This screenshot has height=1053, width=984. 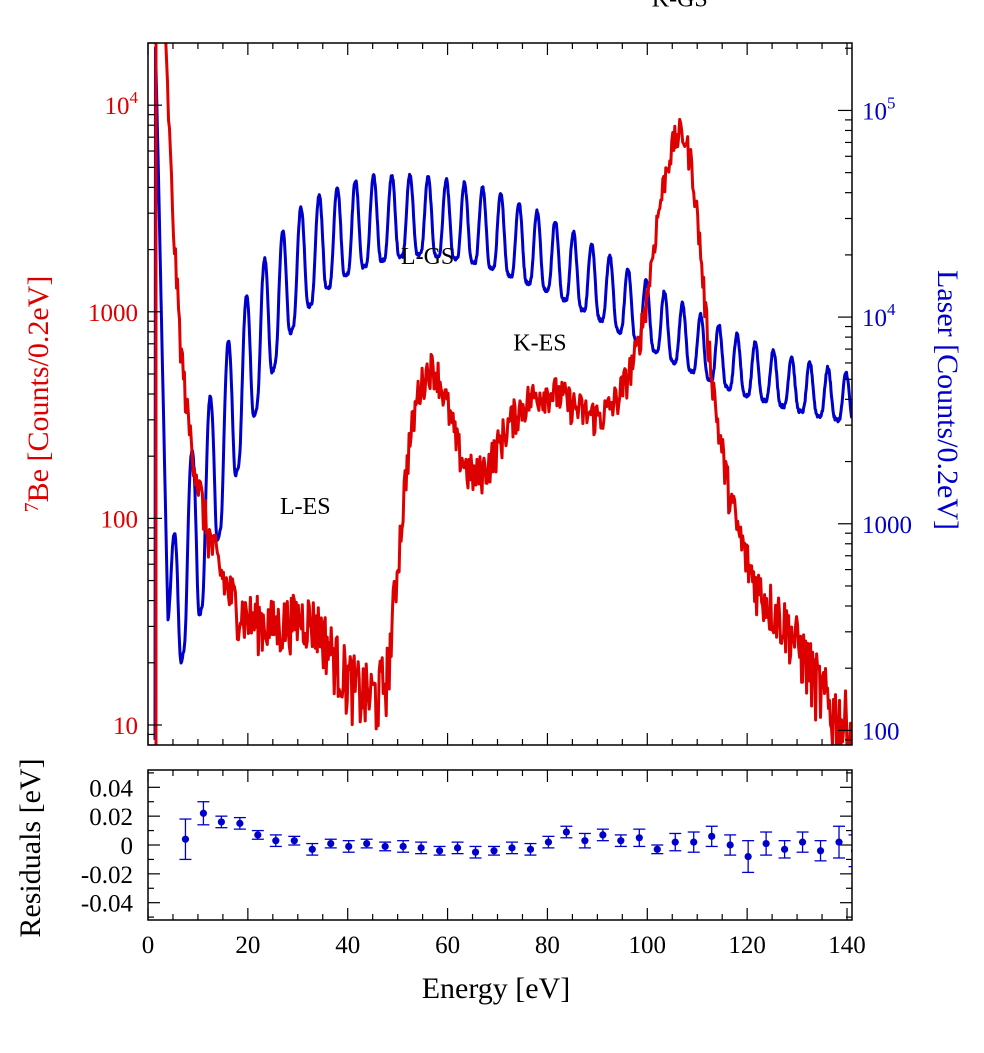 What do you see at coordinates (947, 400) in the screenshot?
I see `right-axis-title: Laser [Counts/0.2eV]` at bounding box center [947, 400].